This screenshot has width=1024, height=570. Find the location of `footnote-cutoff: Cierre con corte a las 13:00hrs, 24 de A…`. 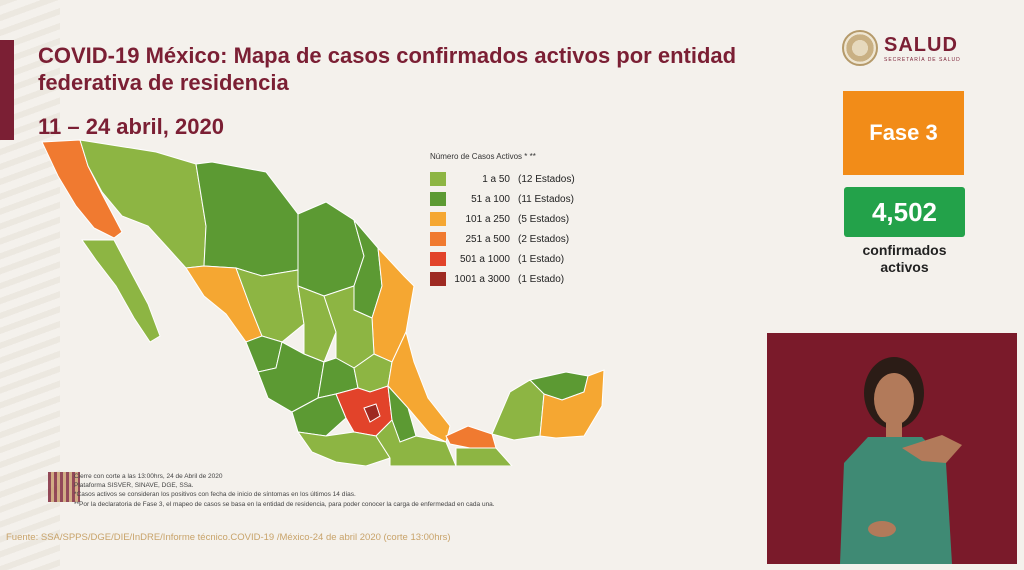

footnote-cutoff: Cierre con corte a las 13:00hrs, 24 de A… is located at coordinates (148, 476).